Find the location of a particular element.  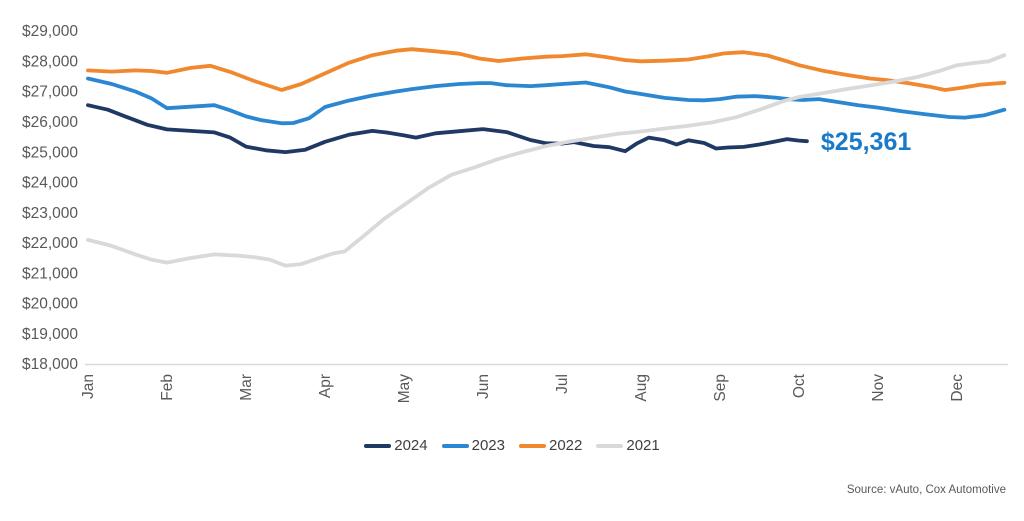

x-tick-label: Sep is located at coordinates (720, 388).